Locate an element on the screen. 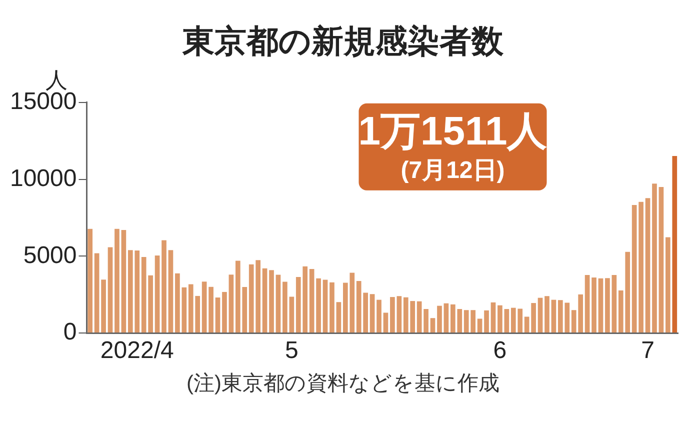 This screenshot has width=696, height=431. x-tick-label: 7 is located at coordinates (647, 350).